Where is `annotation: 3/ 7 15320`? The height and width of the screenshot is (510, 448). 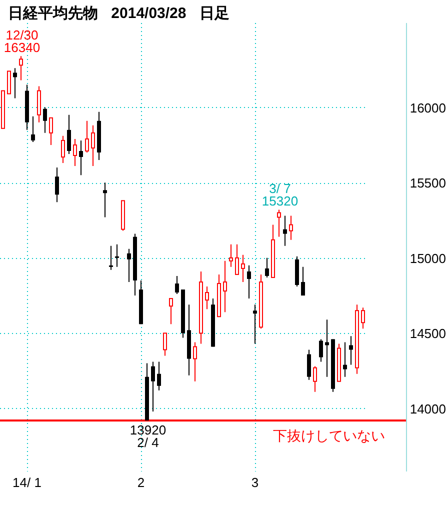 annotation: 3/ 7 15320 is located at coordinates (280, 195).